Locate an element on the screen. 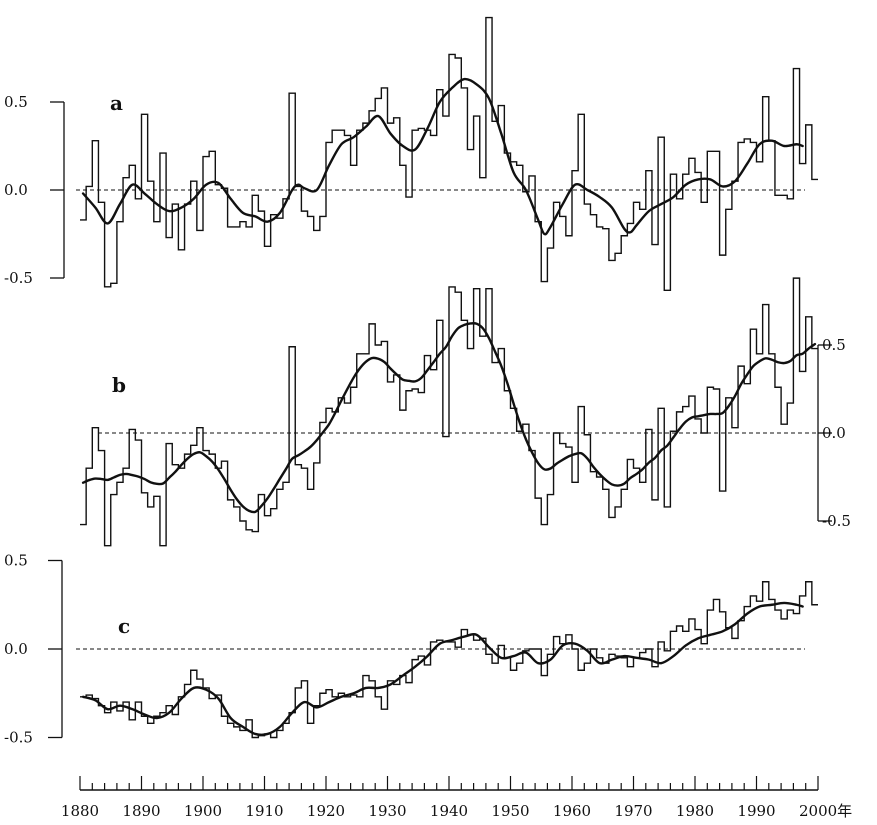 This screenshot has height=825, width=877. x-tick-label: 1890 is located at coordinates (141, 811).